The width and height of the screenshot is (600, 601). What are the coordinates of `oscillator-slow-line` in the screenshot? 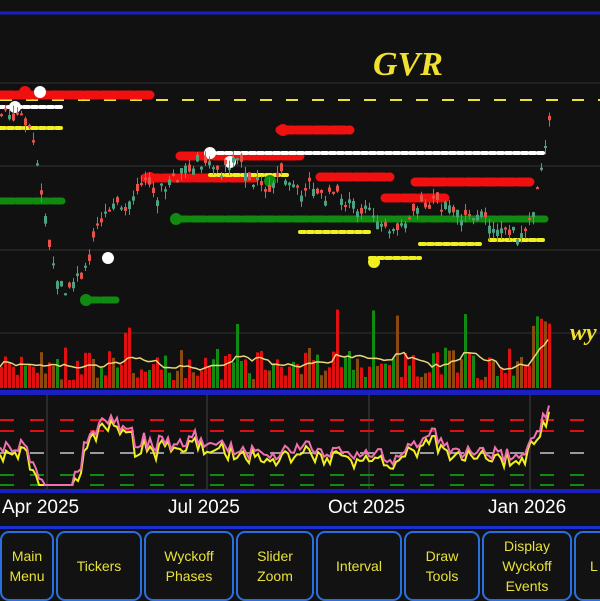 It's located at (275, 448).